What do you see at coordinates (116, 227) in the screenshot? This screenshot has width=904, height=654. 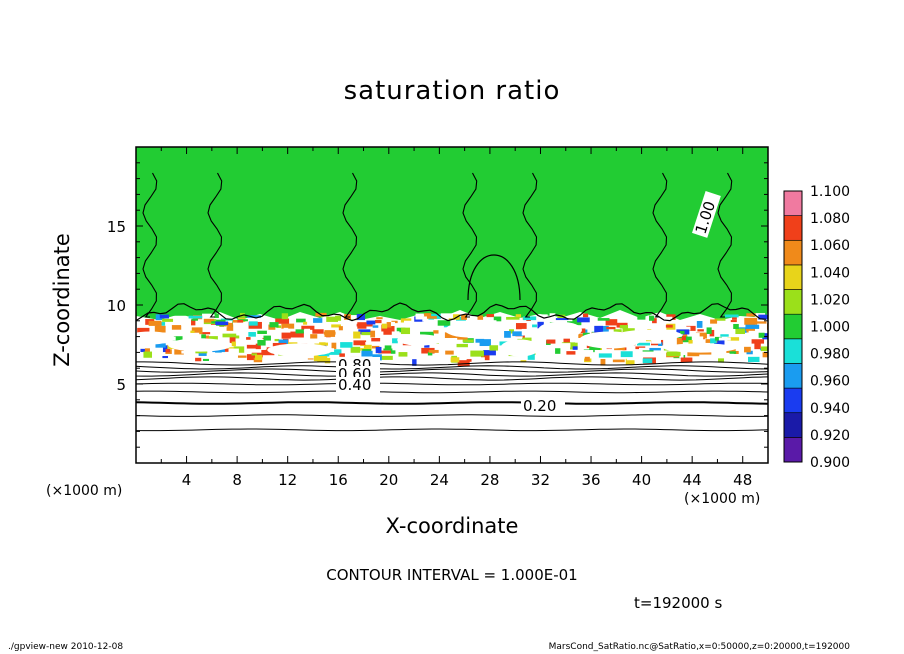 I see `y-tick-label: 15` at bounding box center [116, 227].